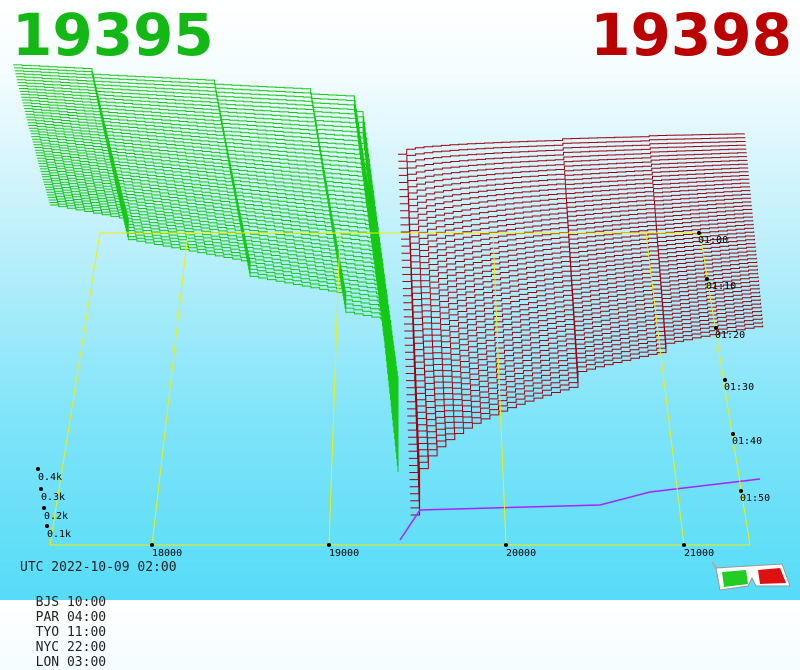 This screenshot has height=670, width=800. I want to click on depth-axis-right, so click(725, 389).